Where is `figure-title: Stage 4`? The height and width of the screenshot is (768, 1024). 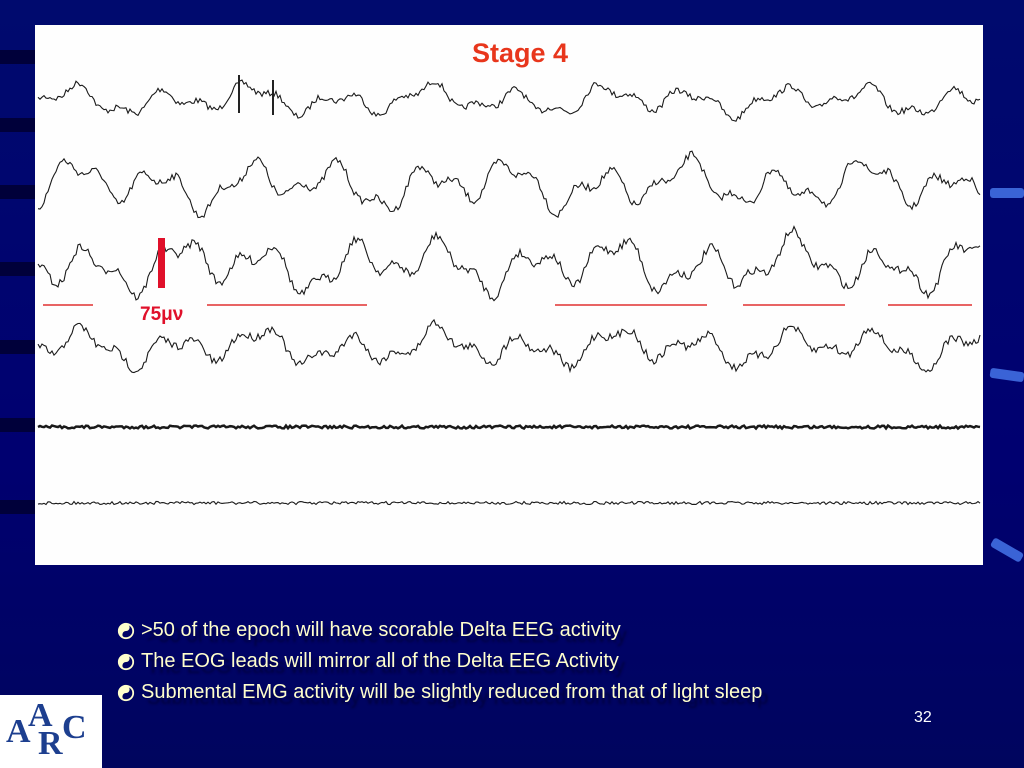
figure-title: Stage 4 is located at coordinates (520, 53).